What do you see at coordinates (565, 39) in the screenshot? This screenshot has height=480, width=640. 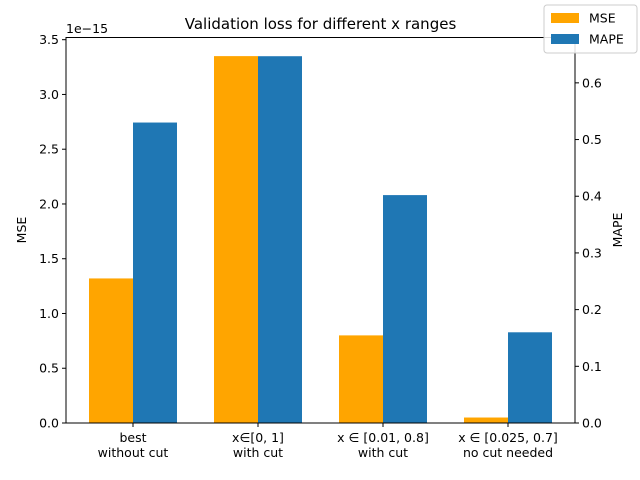 I see `legend-swatch-mape` at bounding box center [565, 39].